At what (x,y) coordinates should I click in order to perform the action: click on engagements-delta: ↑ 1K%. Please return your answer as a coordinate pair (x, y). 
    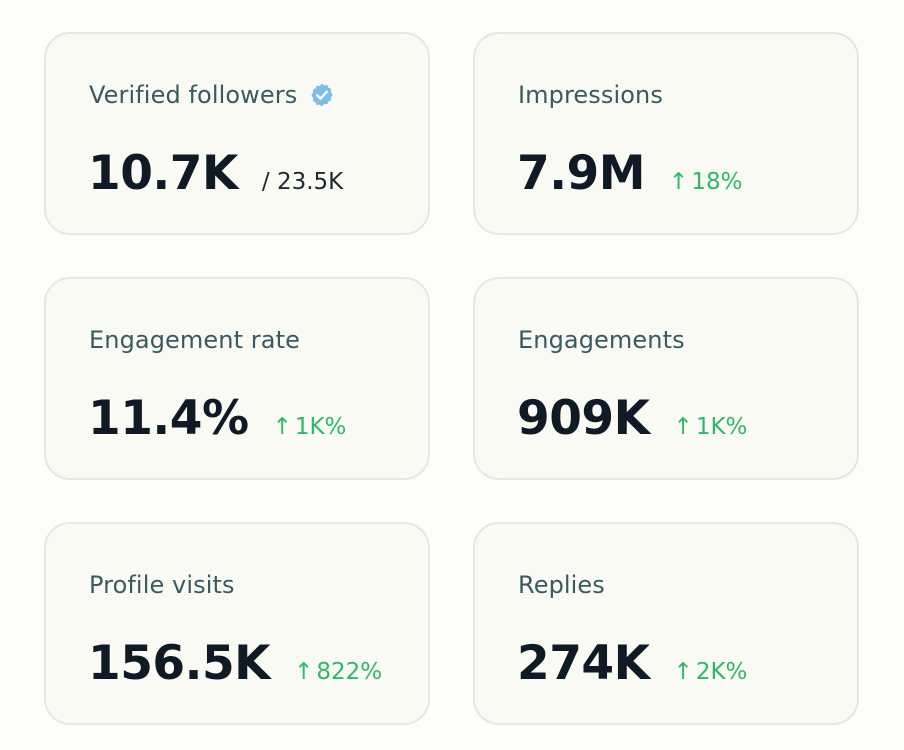
    Looking at the image, I should click on (711, 427).